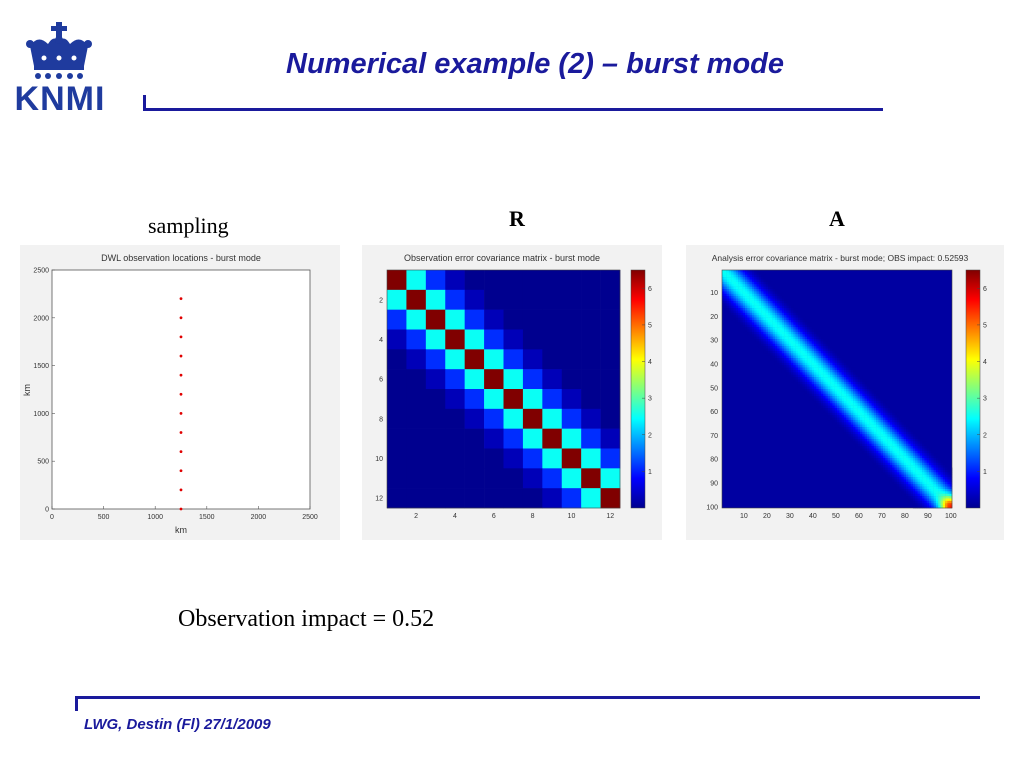  What do you see at coordinates (47, 510) in the screenshot?
I see `y-tick-label: 0` at bounding box center [47, 510].